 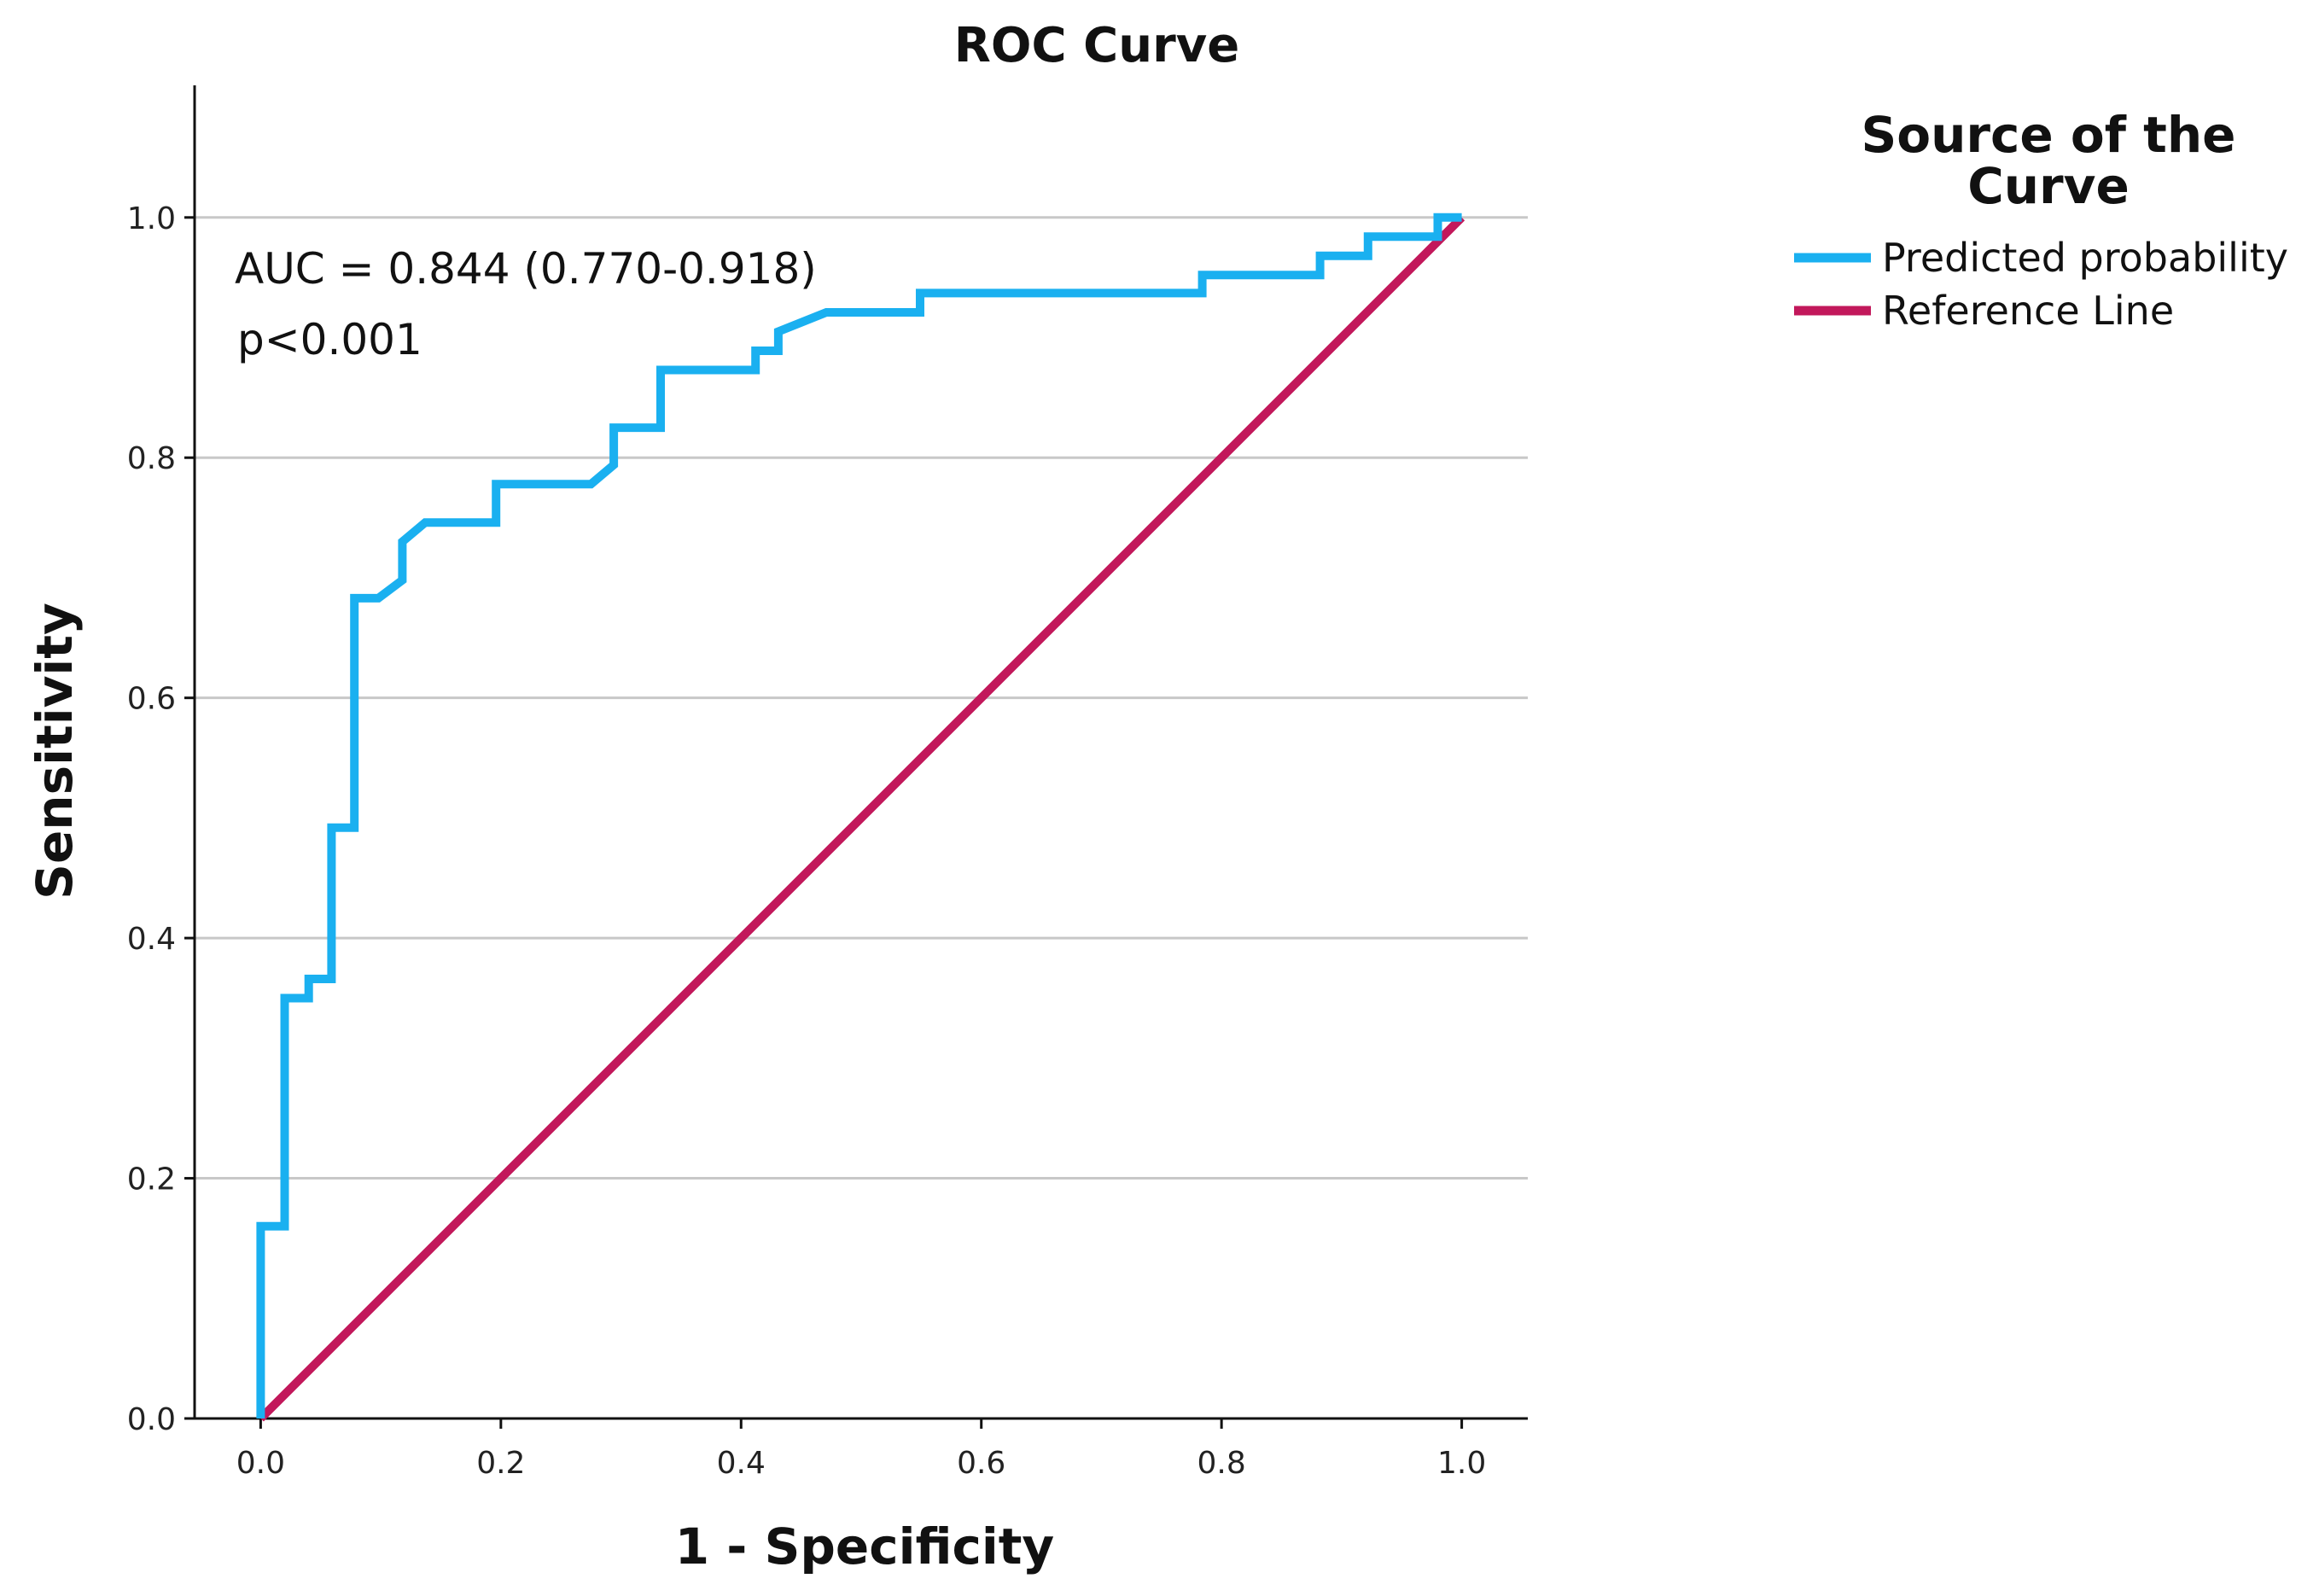 I want to click on legend-title-line: Curve, so click(x=2048, y=186).